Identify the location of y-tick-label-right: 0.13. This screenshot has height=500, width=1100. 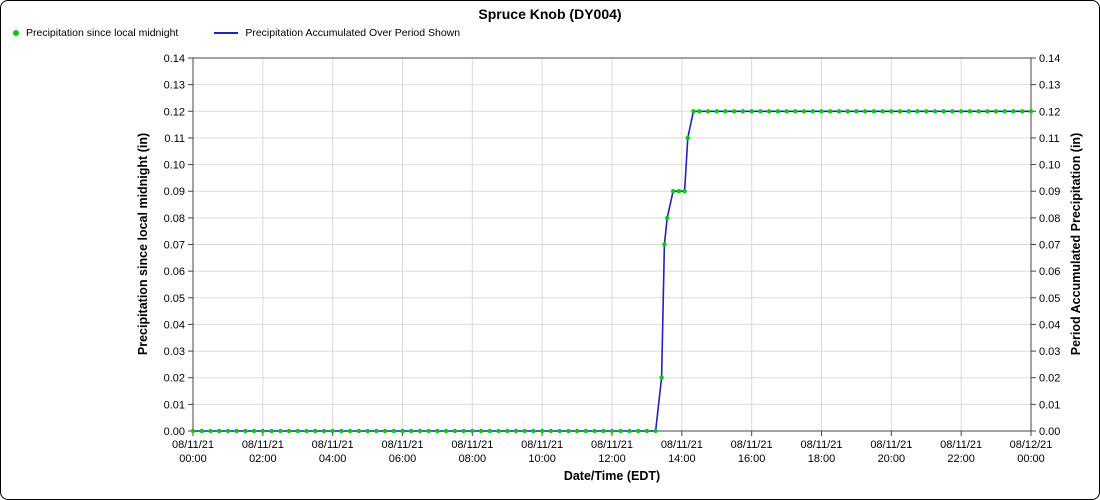
(1049, 86).